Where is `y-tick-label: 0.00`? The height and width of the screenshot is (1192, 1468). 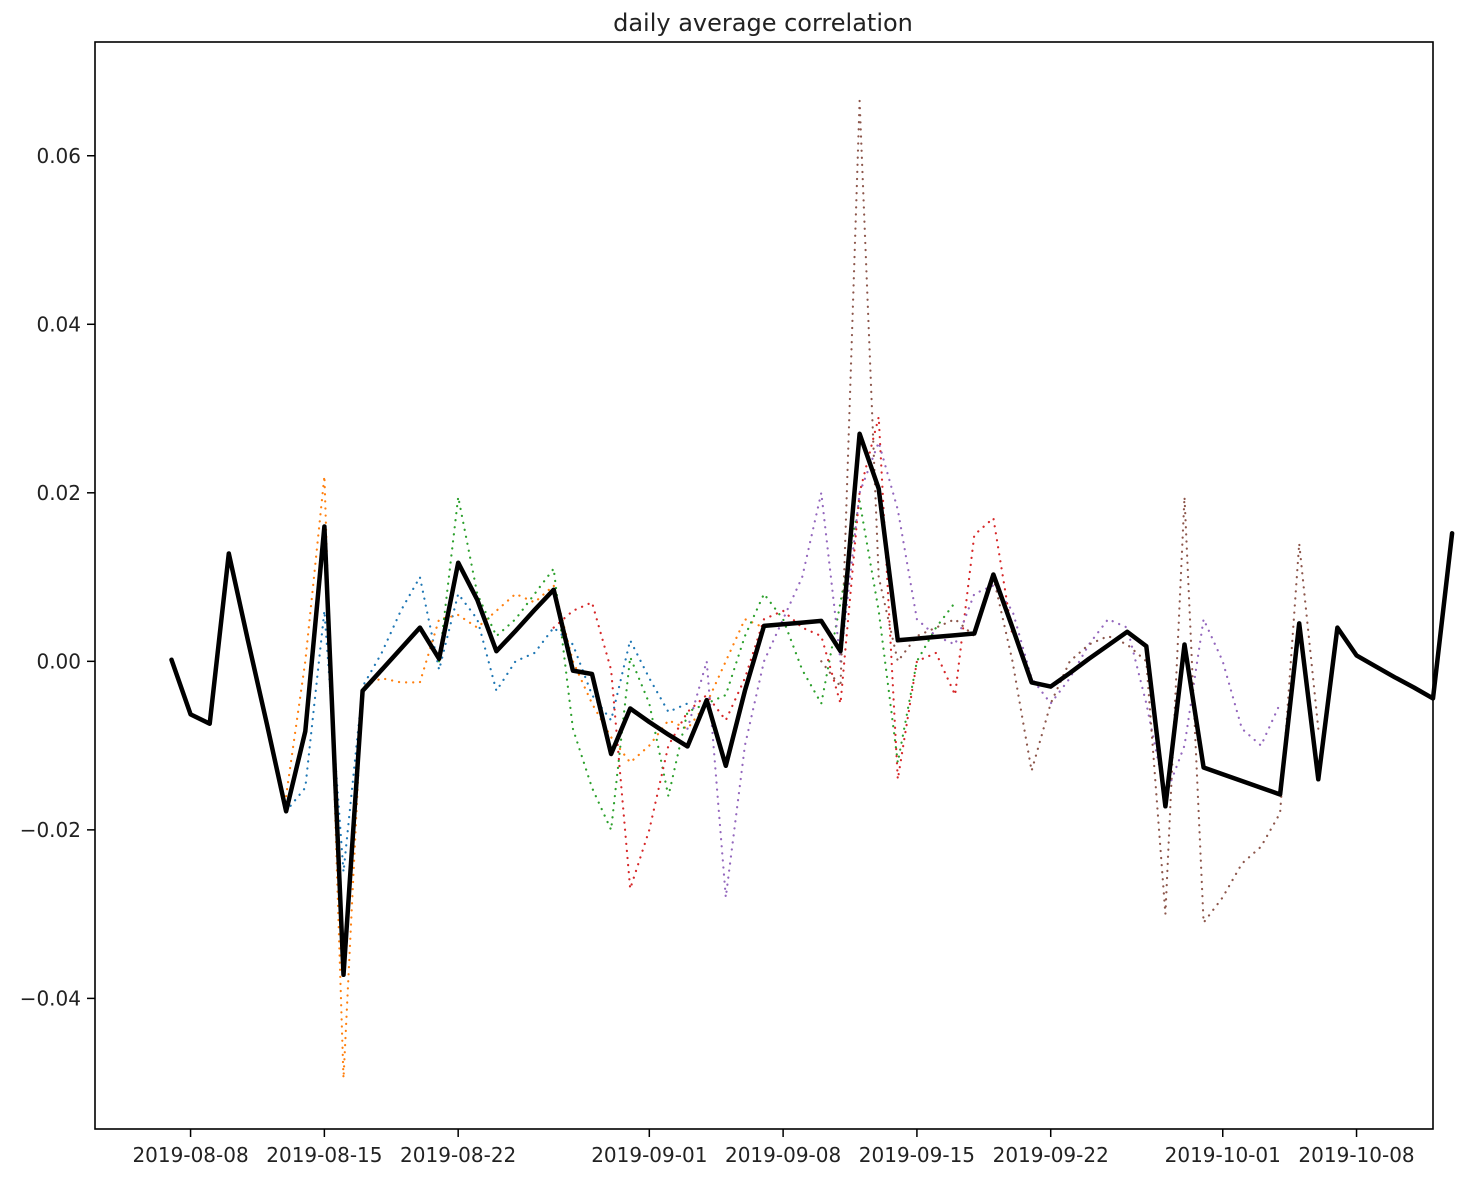 y-tick-label: 0.00 is located at coordinates (58, 661).